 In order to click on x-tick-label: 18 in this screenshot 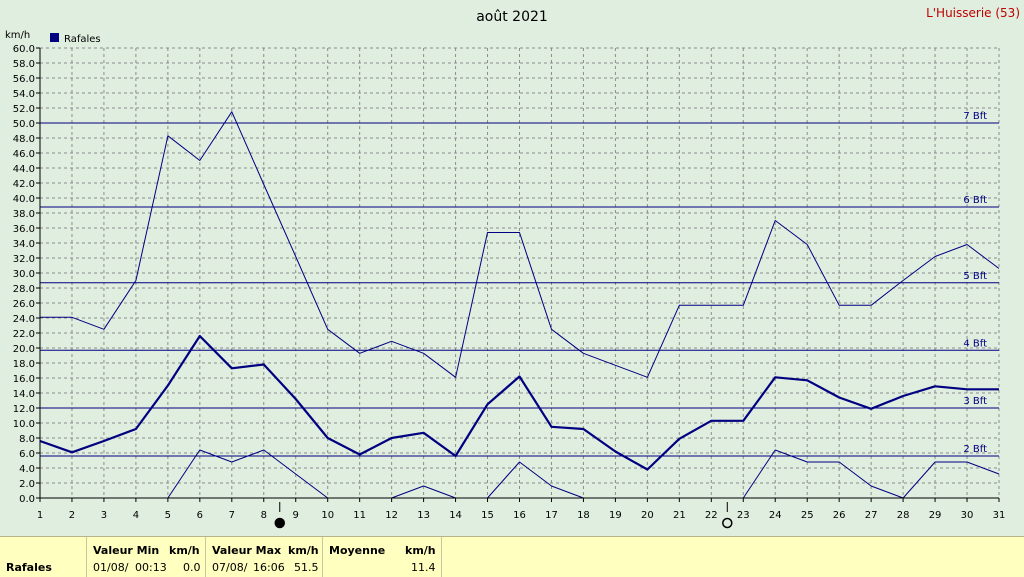, I will do `click(583, 515)`.